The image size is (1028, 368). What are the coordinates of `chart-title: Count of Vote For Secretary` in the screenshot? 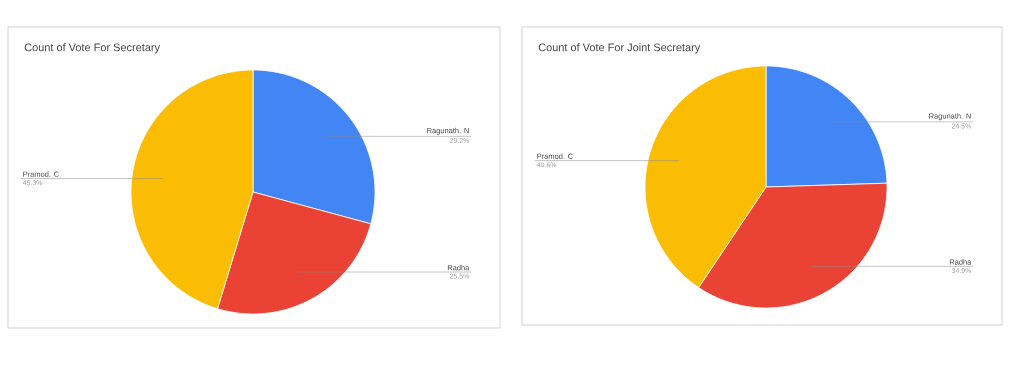 It's located at (92, 48).